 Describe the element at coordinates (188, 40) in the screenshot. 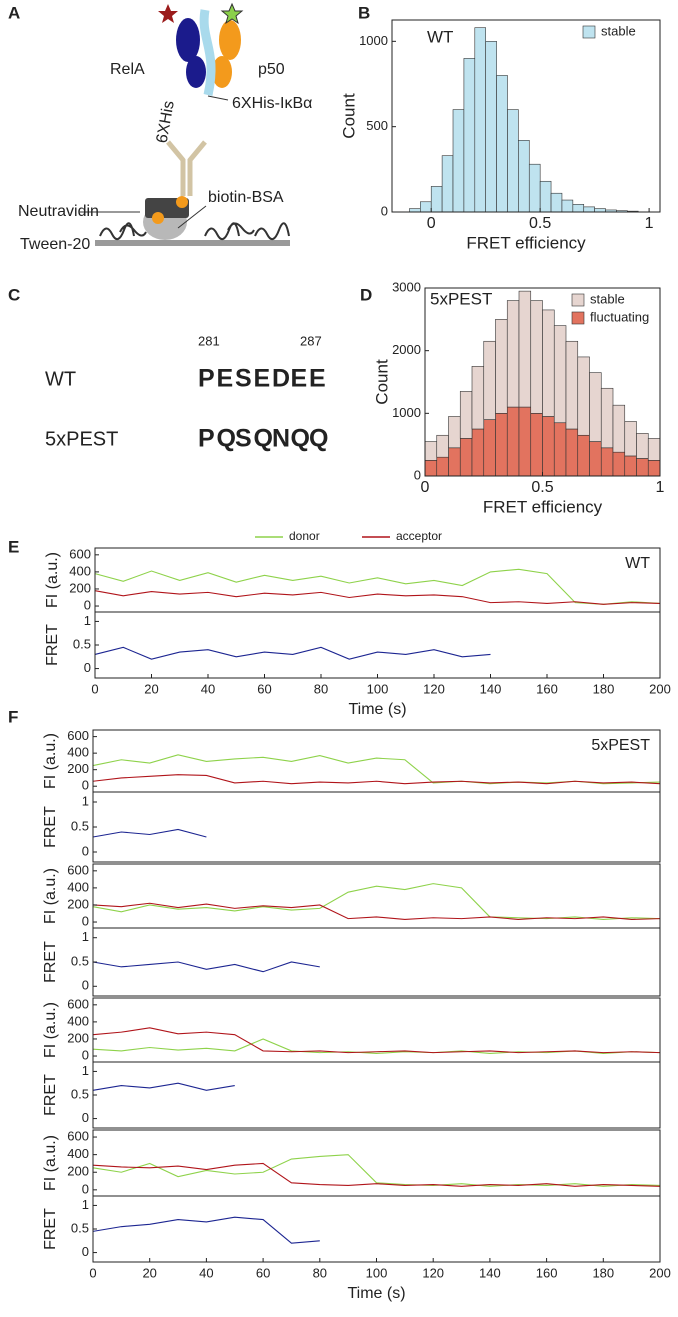

I see `rela` at that location.